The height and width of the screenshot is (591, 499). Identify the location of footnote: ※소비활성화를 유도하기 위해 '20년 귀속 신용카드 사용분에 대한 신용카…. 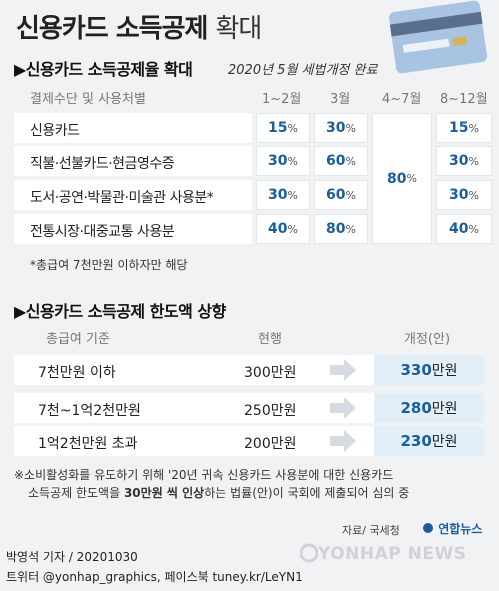
(211, 484).